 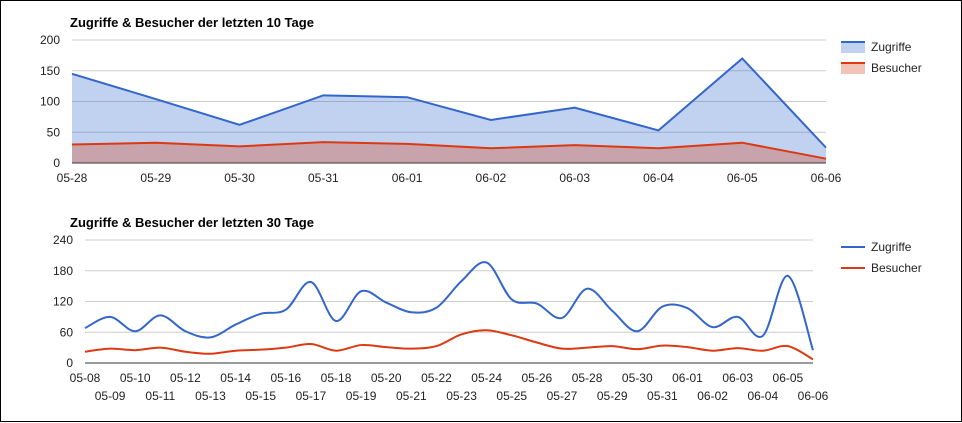 I want to click on chart-1-title: Zugriffe & Besucher der letzten 10 Tage, so click(x=192, y=22).